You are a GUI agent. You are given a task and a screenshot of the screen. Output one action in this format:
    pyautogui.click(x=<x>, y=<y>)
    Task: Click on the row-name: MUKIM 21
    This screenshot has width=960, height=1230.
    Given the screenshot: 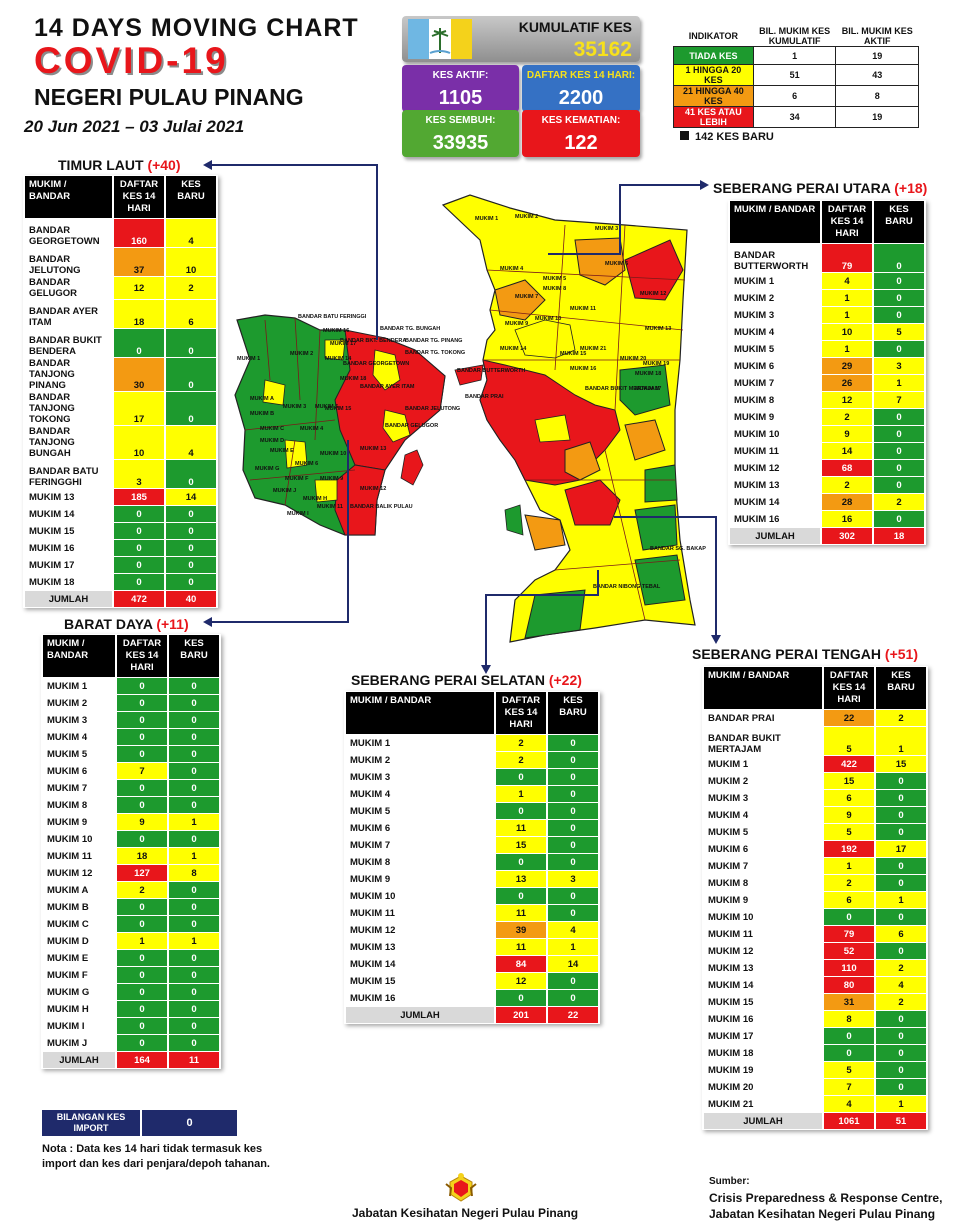 What is the action you would take?
    pyautogui.click(x=763, y=1104)
    